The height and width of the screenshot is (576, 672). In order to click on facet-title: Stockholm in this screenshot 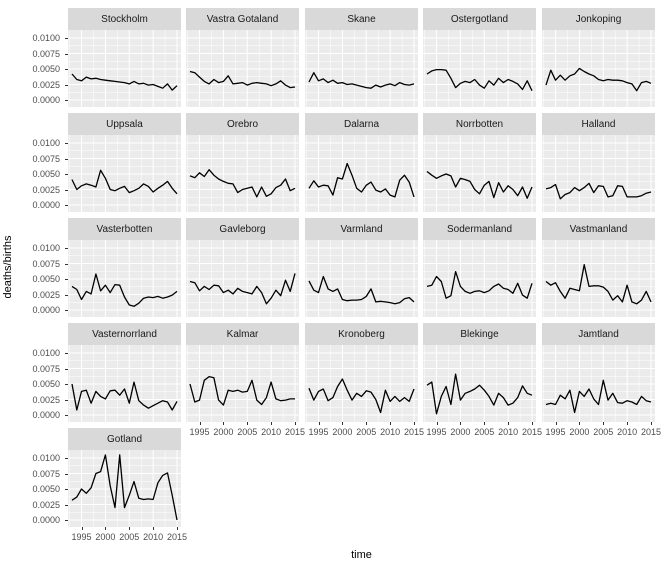, I will do `click(124, 19)`.